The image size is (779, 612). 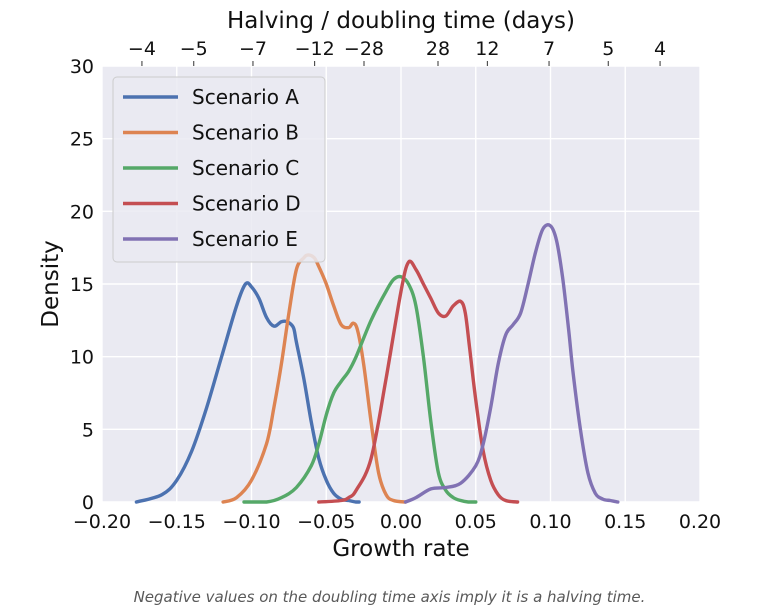 What do you see at coordinates (438, 49) in the screenshot?
I see `top-tick-label: 28` at bounding box center [438, 49].